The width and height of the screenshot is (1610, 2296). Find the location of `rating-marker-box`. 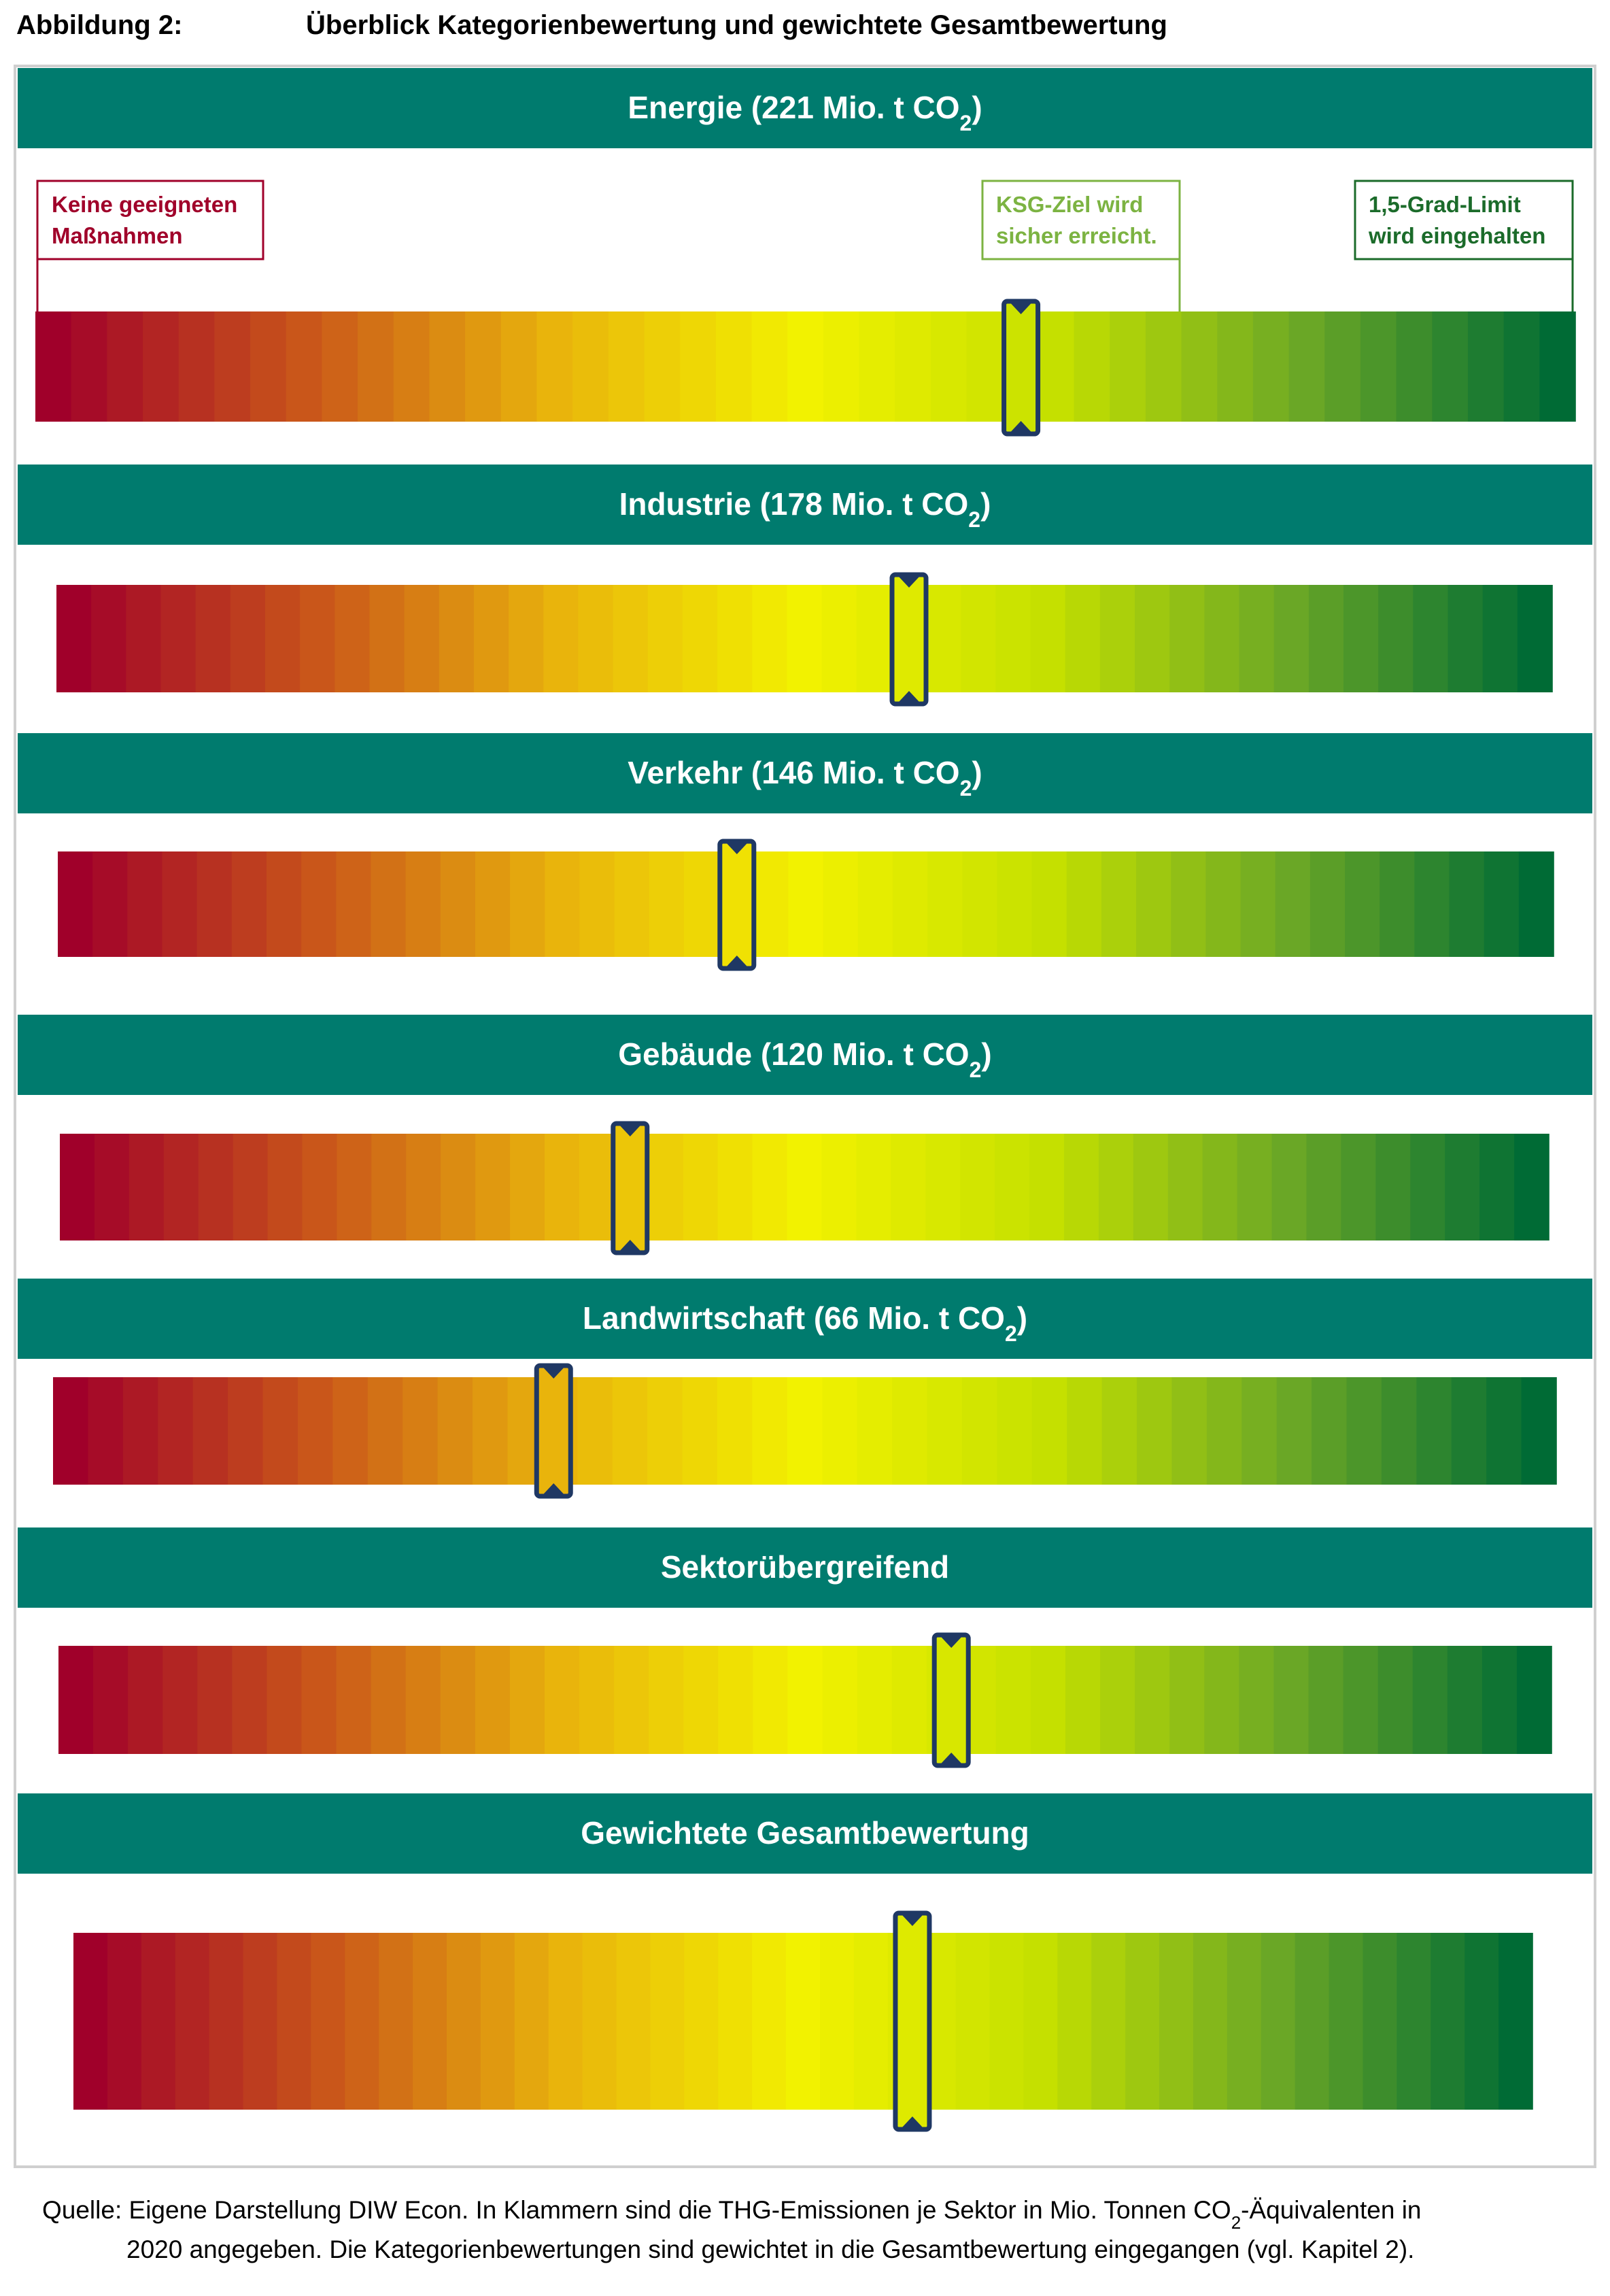

rating-marker-box is located at coordinates (630, 1188).